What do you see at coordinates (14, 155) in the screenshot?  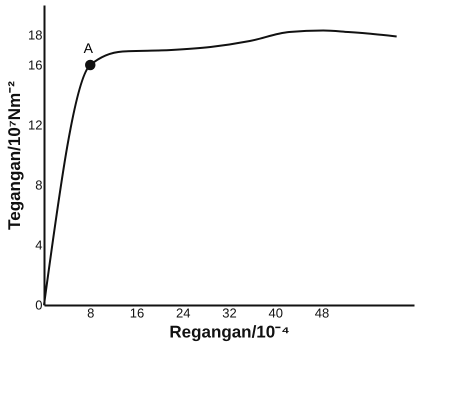 I see `y-axis-title: Tegangan/10⁷Nm⁻²` at bounding box center [14, 155].